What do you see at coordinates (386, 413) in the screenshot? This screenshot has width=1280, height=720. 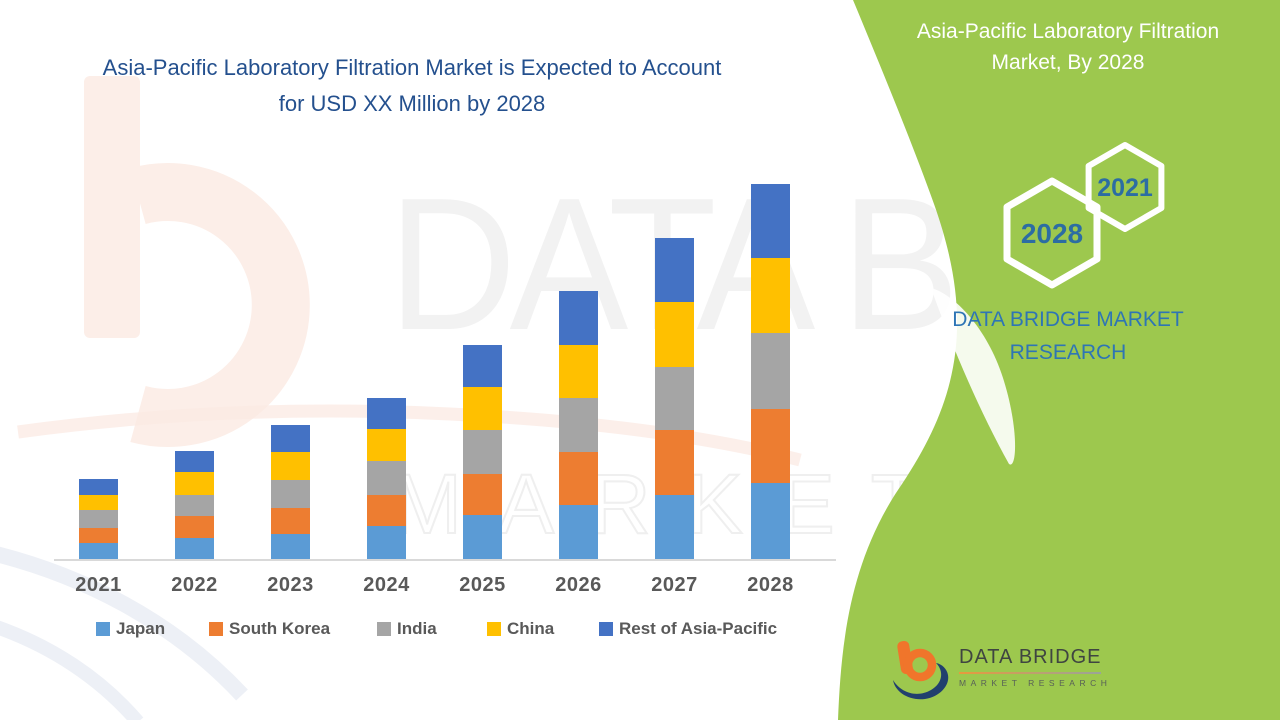 I see `bar-segment-2024-rest-of-asia-pacific` at bounding box center [386, 413].